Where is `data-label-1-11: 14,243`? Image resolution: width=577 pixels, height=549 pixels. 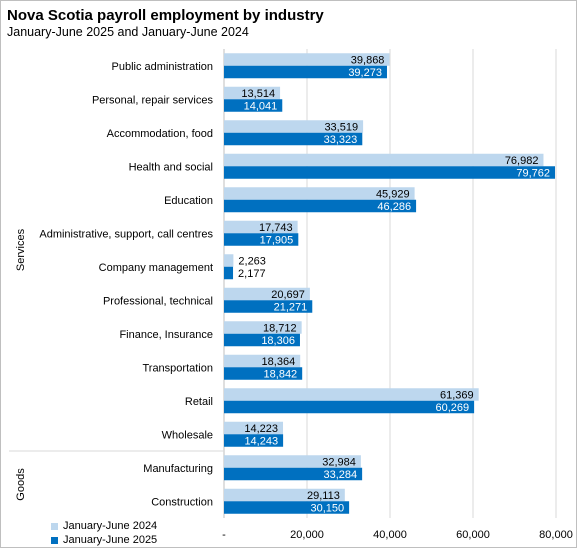
data-label-1-11: 14,243 is located at coordinates (261, 441).